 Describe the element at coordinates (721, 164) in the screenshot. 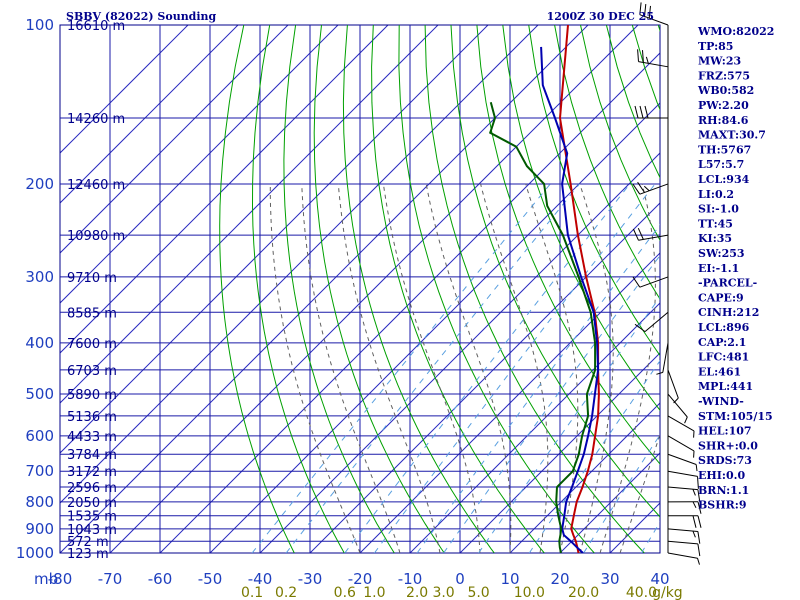

I see `index-item: L57:5.7` at that location.